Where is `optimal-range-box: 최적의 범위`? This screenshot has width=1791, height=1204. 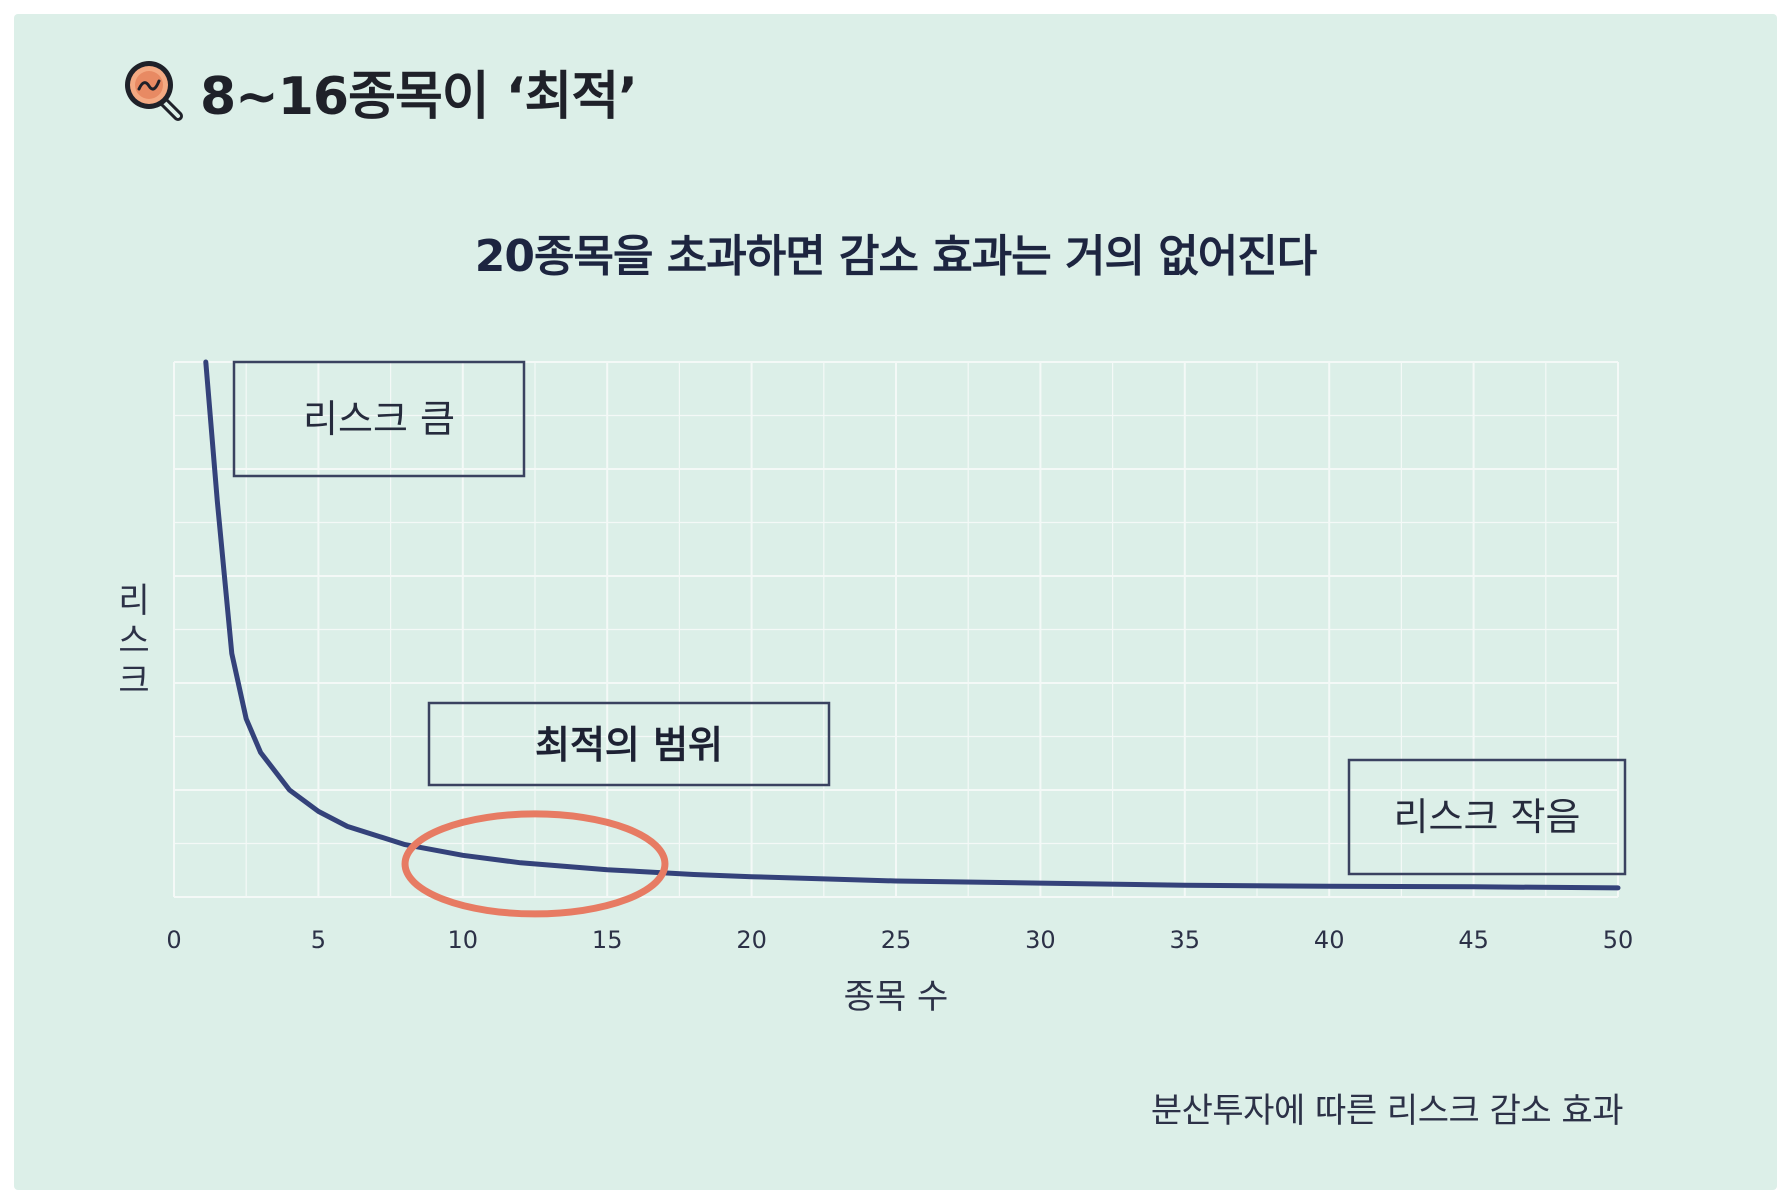
optimal-range-box: 최적의 범위 is located at coordinates (629, 744).